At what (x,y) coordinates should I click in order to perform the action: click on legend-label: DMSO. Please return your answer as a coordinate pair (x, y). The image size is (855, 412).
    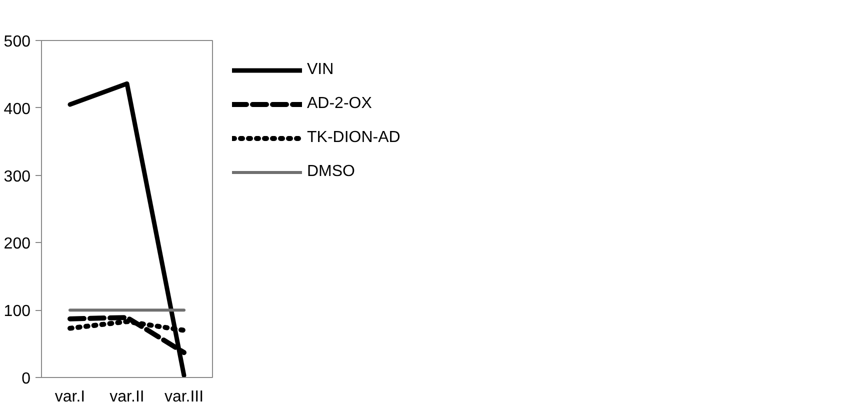
    Looking at the image, I should click on (331, 172).